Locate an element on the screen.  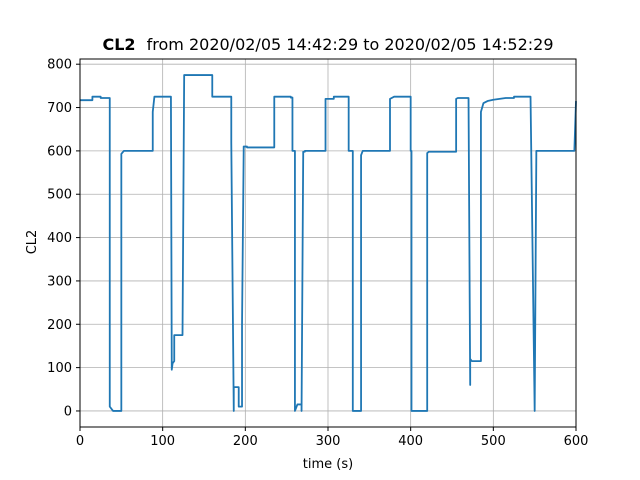
x-tick-label: 600 is located at coordinates (576, 441).